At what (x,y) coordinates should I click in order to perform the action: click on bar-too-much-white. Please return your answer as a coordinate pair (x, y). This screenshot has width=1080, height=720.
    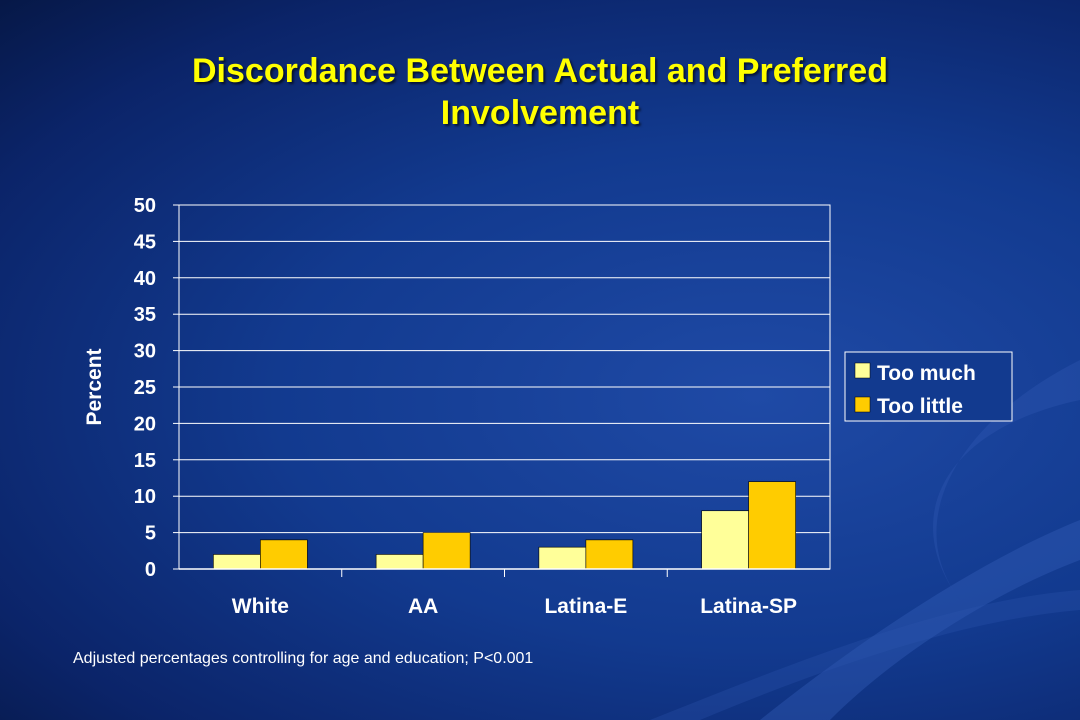
    Looking at the image, I should click on (237, 562).